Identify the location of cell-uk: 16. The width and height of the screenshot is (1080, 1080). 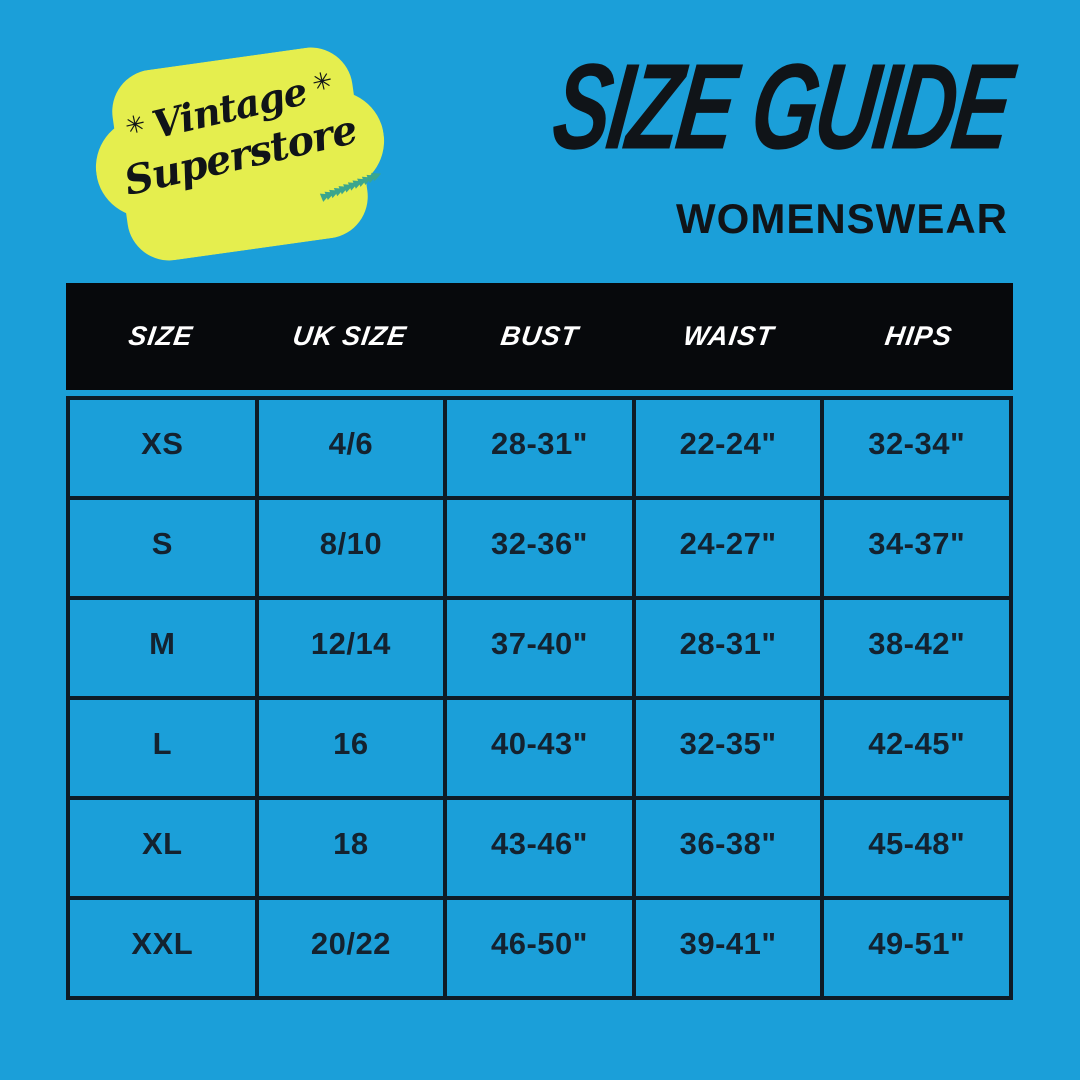
(351, 748).